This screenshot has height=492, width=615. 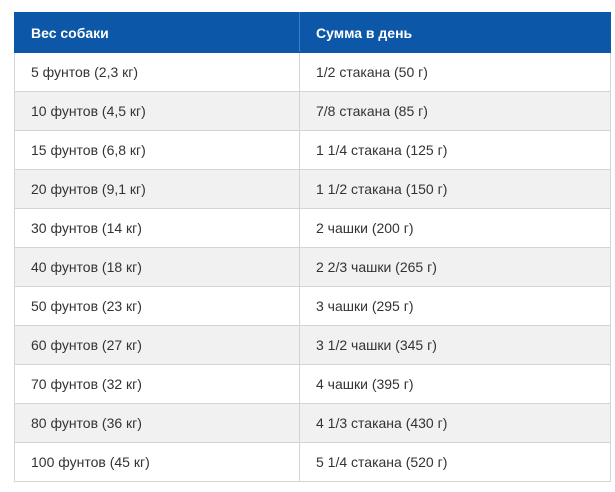 What do you see at coordinates (455, 150) in the screenshot?
I see `cell-daily-amount: 1 1/4 стакана (125 г)` at bounding box center [455, 150].